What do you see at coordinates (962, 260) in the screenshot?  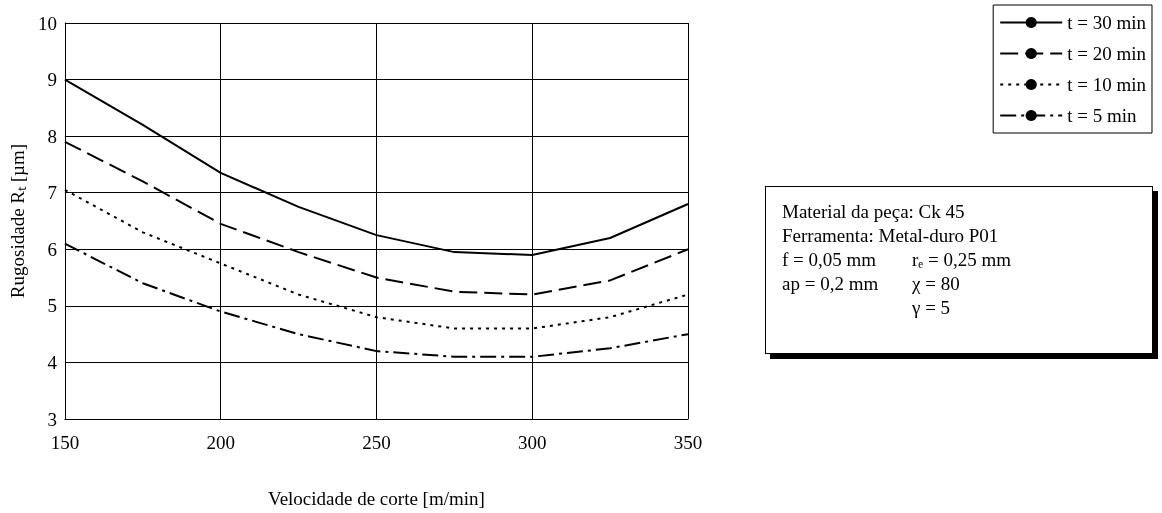 I see `text: rₑ = 0,25 mm` at bounding box center [962, 260].